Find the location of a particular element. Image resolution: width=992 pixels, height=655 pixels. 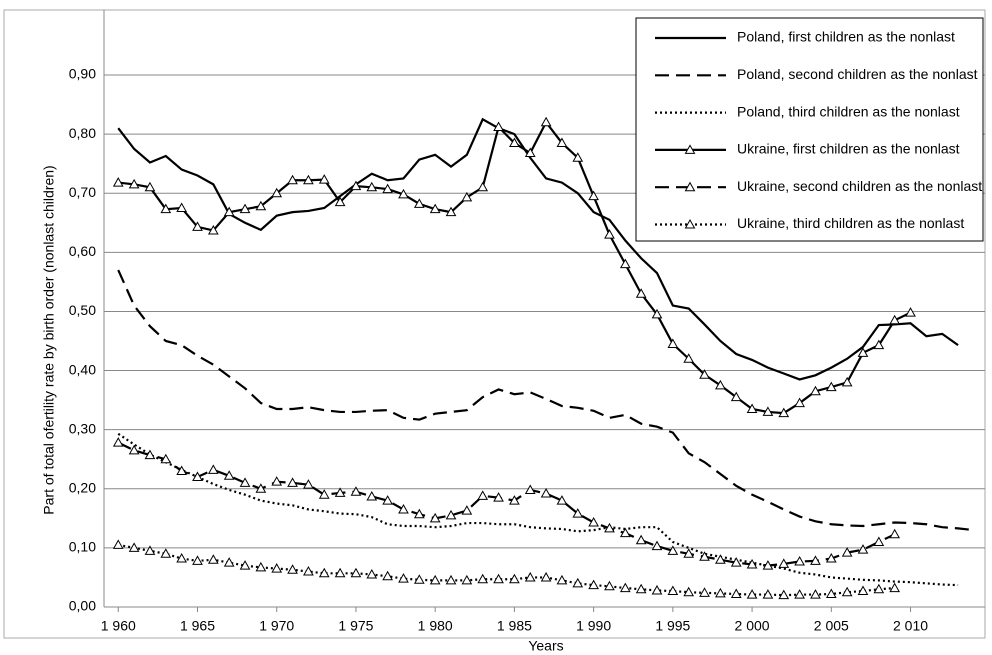

x-tick-label: 1 975 is located at coordinates (355, 626).